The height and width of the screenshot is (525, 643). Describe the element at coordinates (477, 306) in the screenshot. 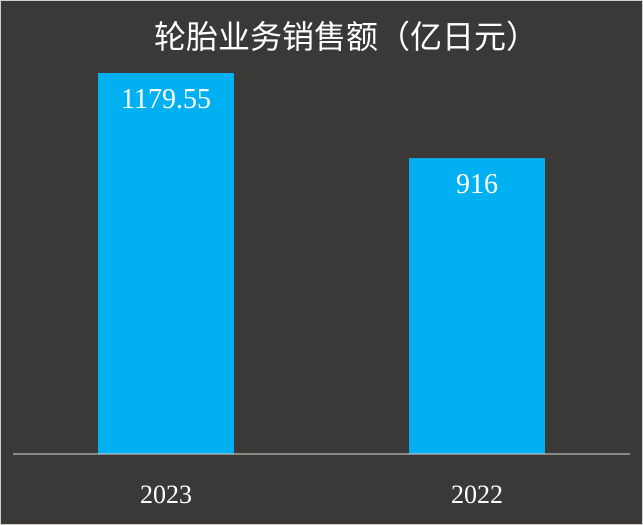

I see `bar-2022` at that location.